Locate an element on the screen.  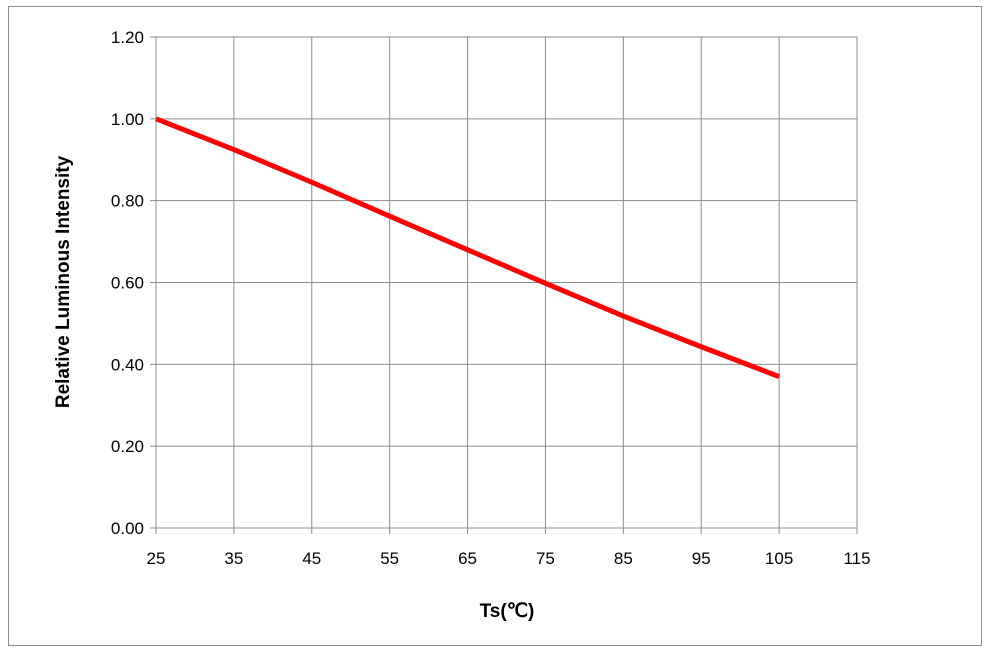
x-tick-label: 35 is located at coordinates (233, 558).